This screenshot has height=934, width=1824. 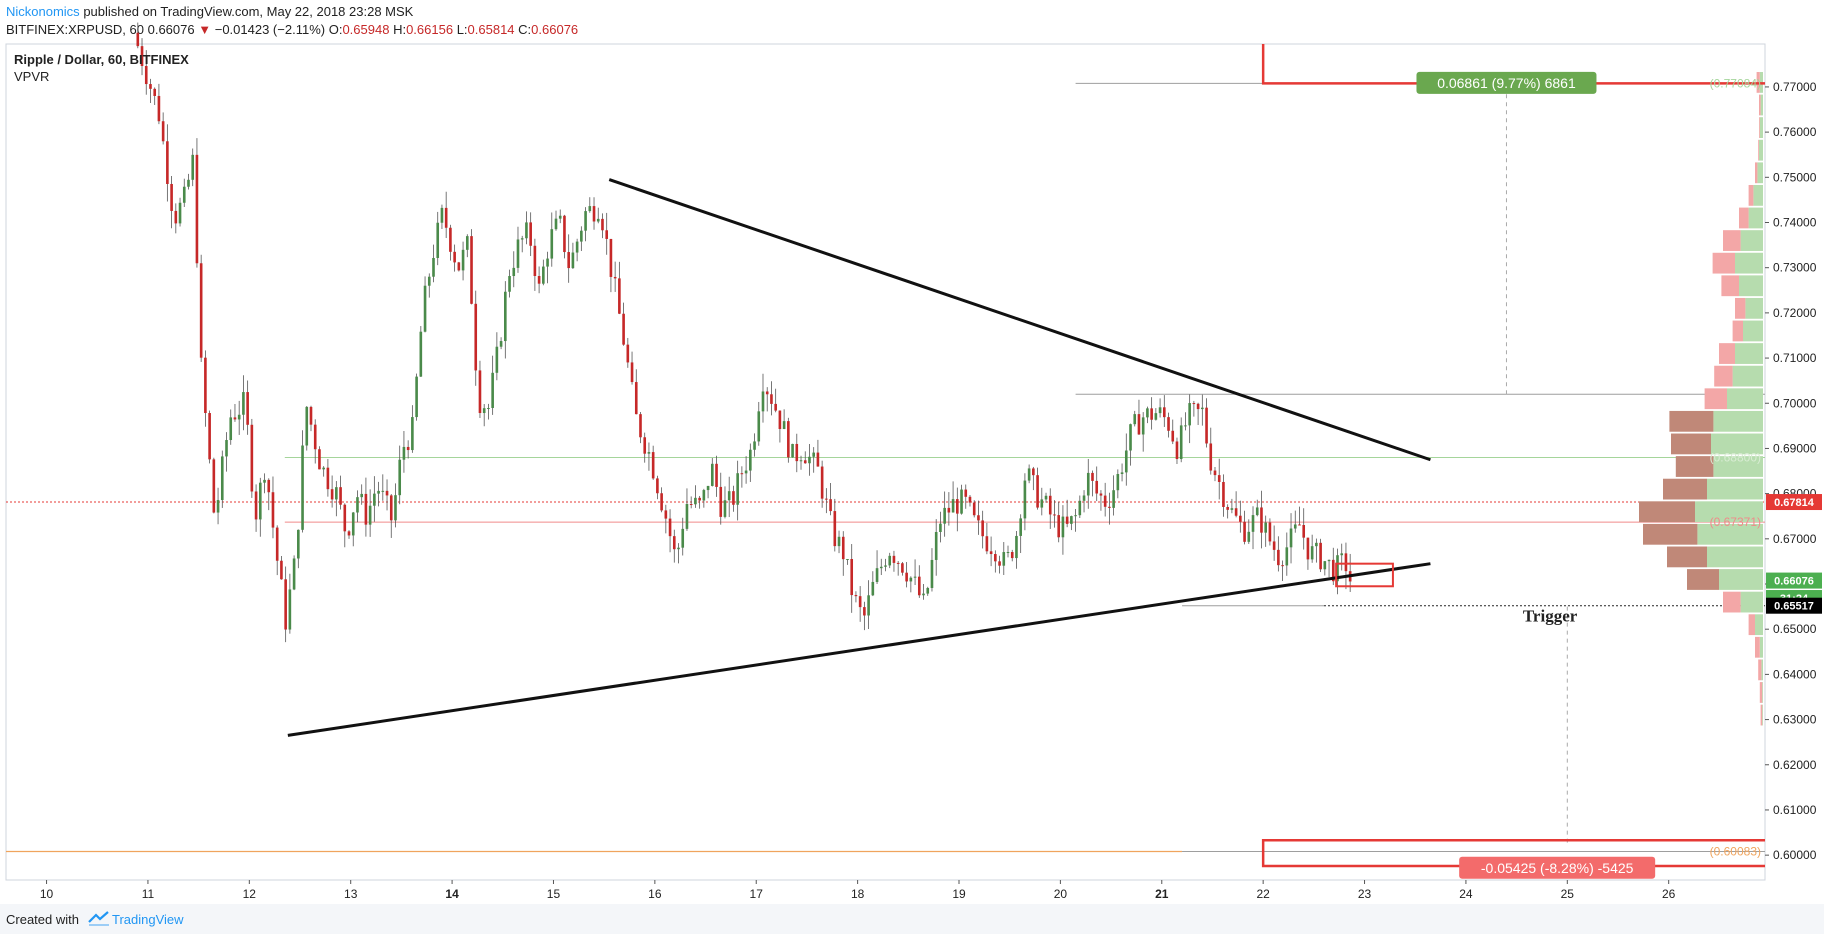 What do you see at coordinates (1364, 575) in the screenshot?
I see `trigger-box` at bounding box center [1364, 575].